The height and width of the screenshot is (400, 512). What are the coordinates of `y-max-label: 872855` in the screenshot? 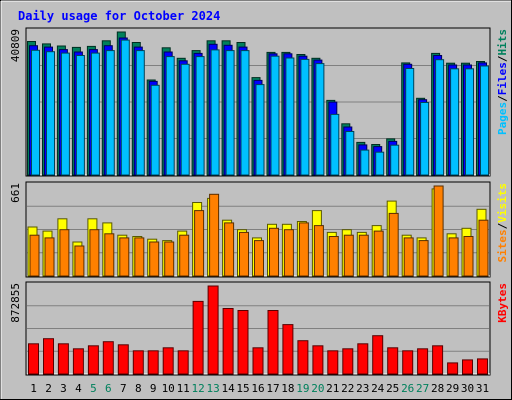 It's located at (15, 303).